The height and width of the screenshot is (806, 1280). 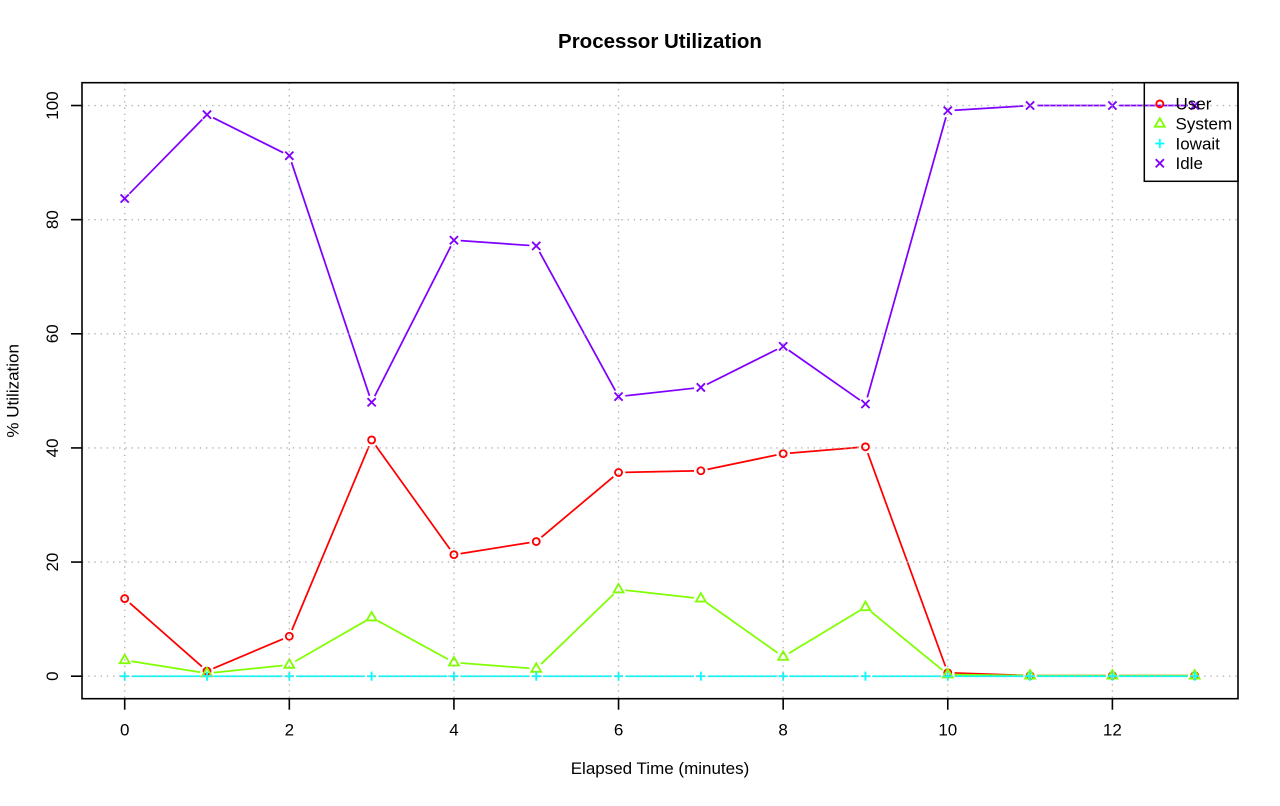 What do you see at coordinates (660, 768) in the screenshot?
I see `x-axis-title: Elapsed Time (minutes)` at bounding box center [660, 768].